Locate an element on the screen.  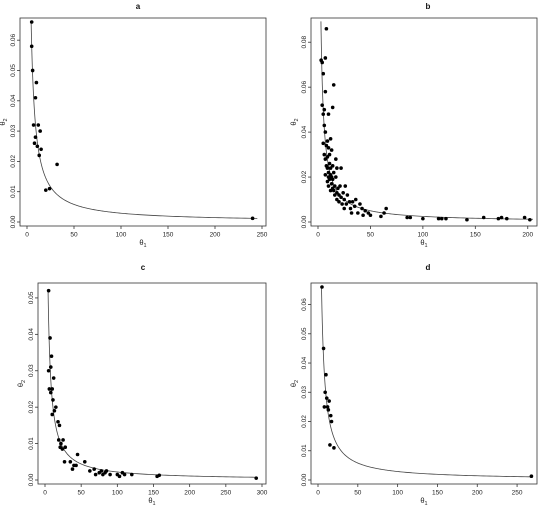
y-tick-label: 0.08 is located at coordinates (304, 42).